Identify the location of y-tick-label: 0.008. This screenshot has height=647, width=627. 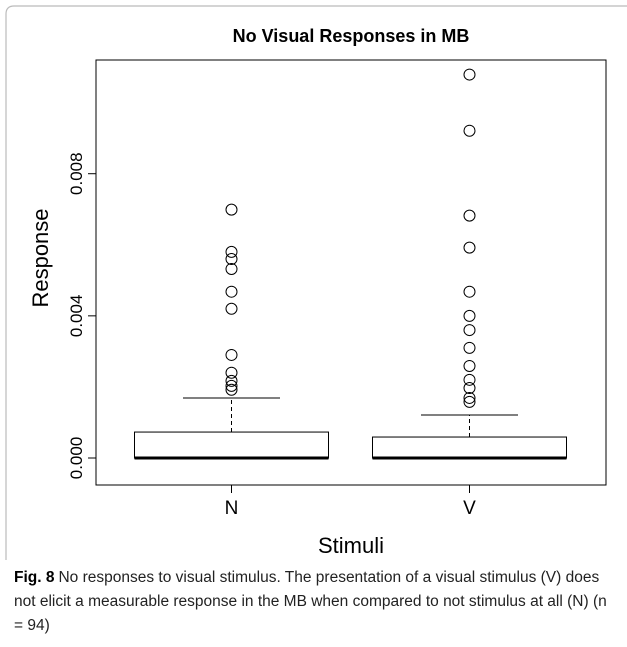
(76, 173).